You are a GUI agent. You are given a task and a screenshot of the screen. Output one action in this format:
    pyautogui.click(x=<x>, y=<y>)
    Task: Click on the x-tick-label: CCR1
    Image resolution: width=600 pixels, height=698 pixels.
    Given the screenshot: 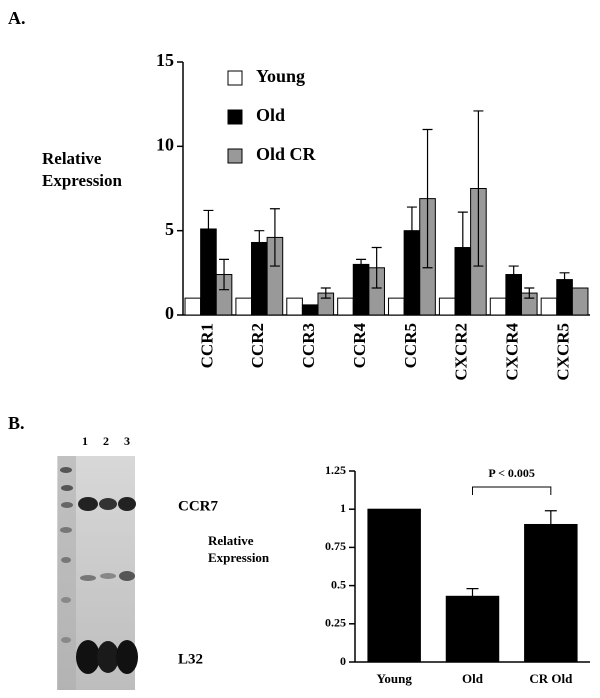 What is the action you would take?
    pyautogui.click(x=206, y=345)
    